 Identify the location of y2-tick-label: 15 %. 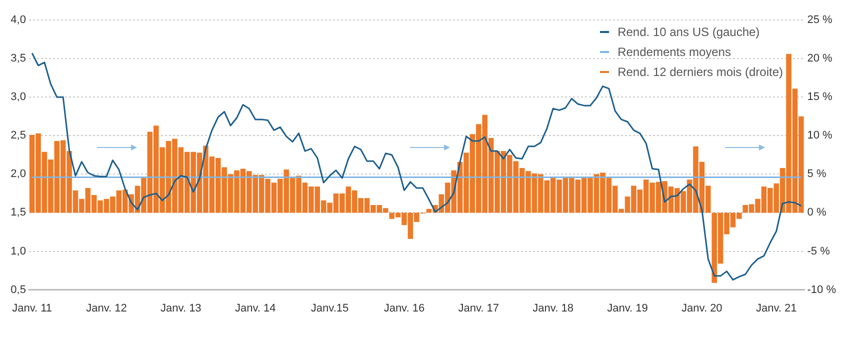
(820, 97).